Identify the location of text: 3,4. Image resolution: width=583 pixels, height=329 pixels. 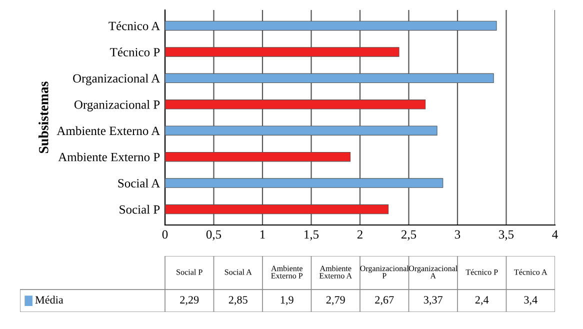
(531, 301).